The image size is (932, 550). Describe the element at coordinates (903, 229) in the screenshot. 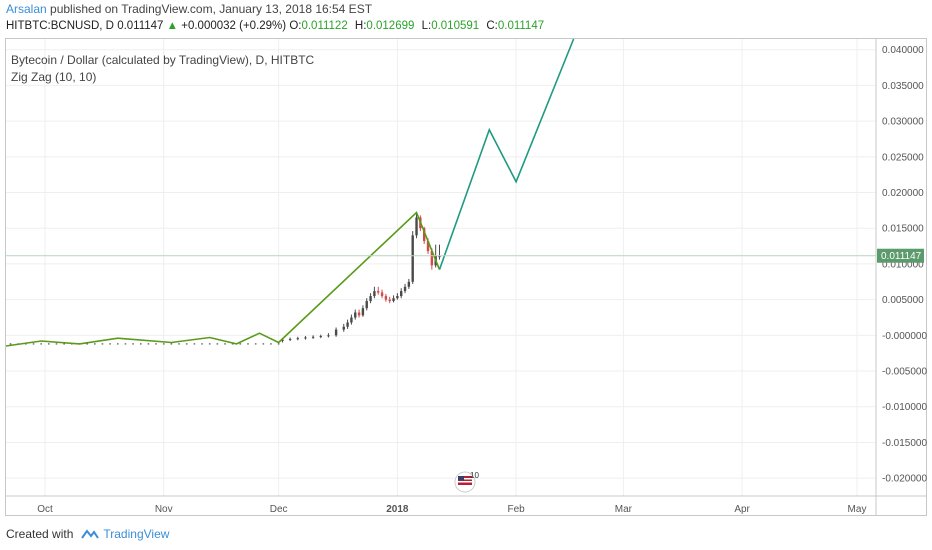

I see `y-tick-label: 0.015000` at that location.